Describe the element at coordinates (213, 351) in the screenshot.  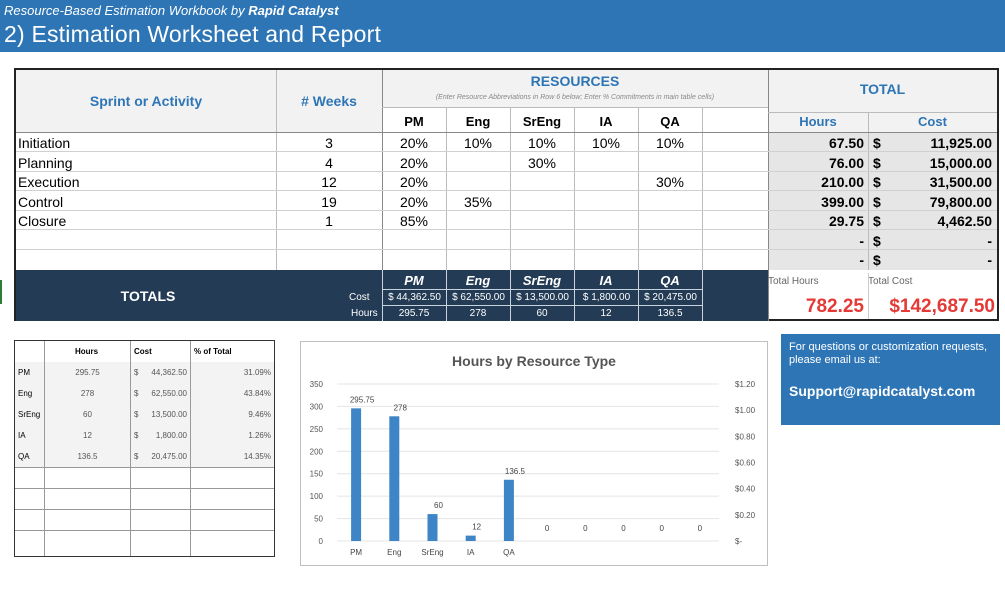
I see `summary-header-cell: % of Total` at that location.